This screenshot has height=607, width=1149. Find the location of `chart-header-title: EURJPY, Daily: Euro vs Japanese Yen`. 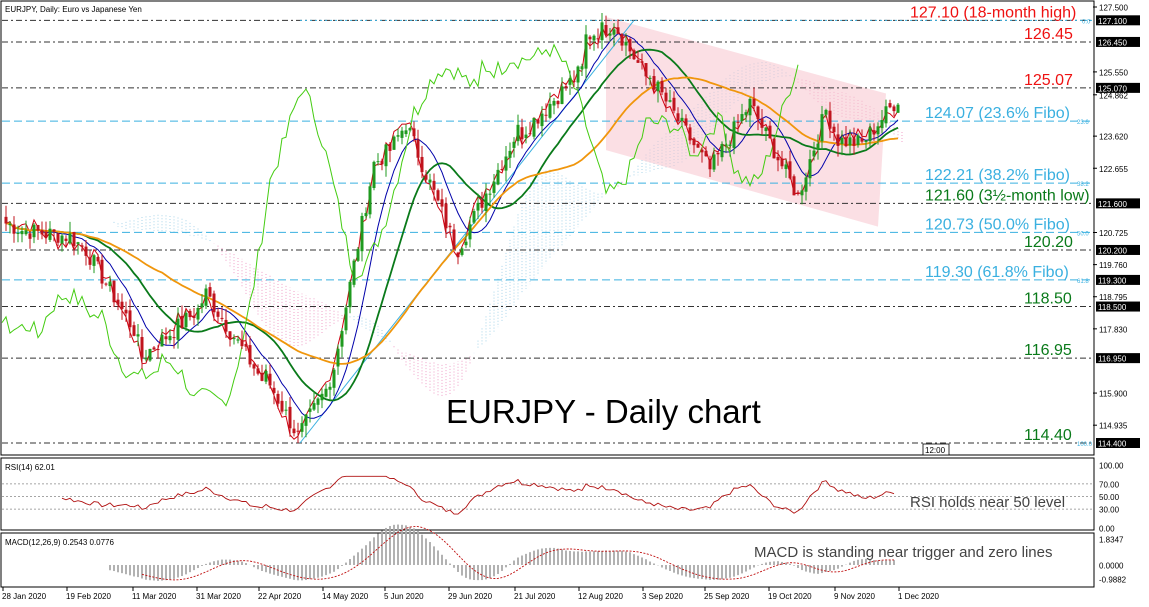

chart-header-title: EURJPY, Daily: Euro vs Japanese Yen is located at coordinates (73, 9).